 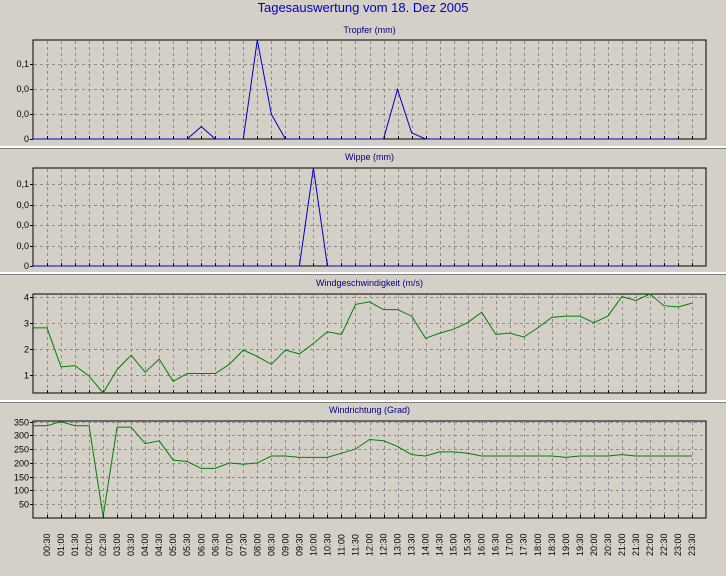 What do you see at coordinates (299, 544) in the screenshot?
I see `x-tick-label: 09:30` at bounding box center [299, 544].